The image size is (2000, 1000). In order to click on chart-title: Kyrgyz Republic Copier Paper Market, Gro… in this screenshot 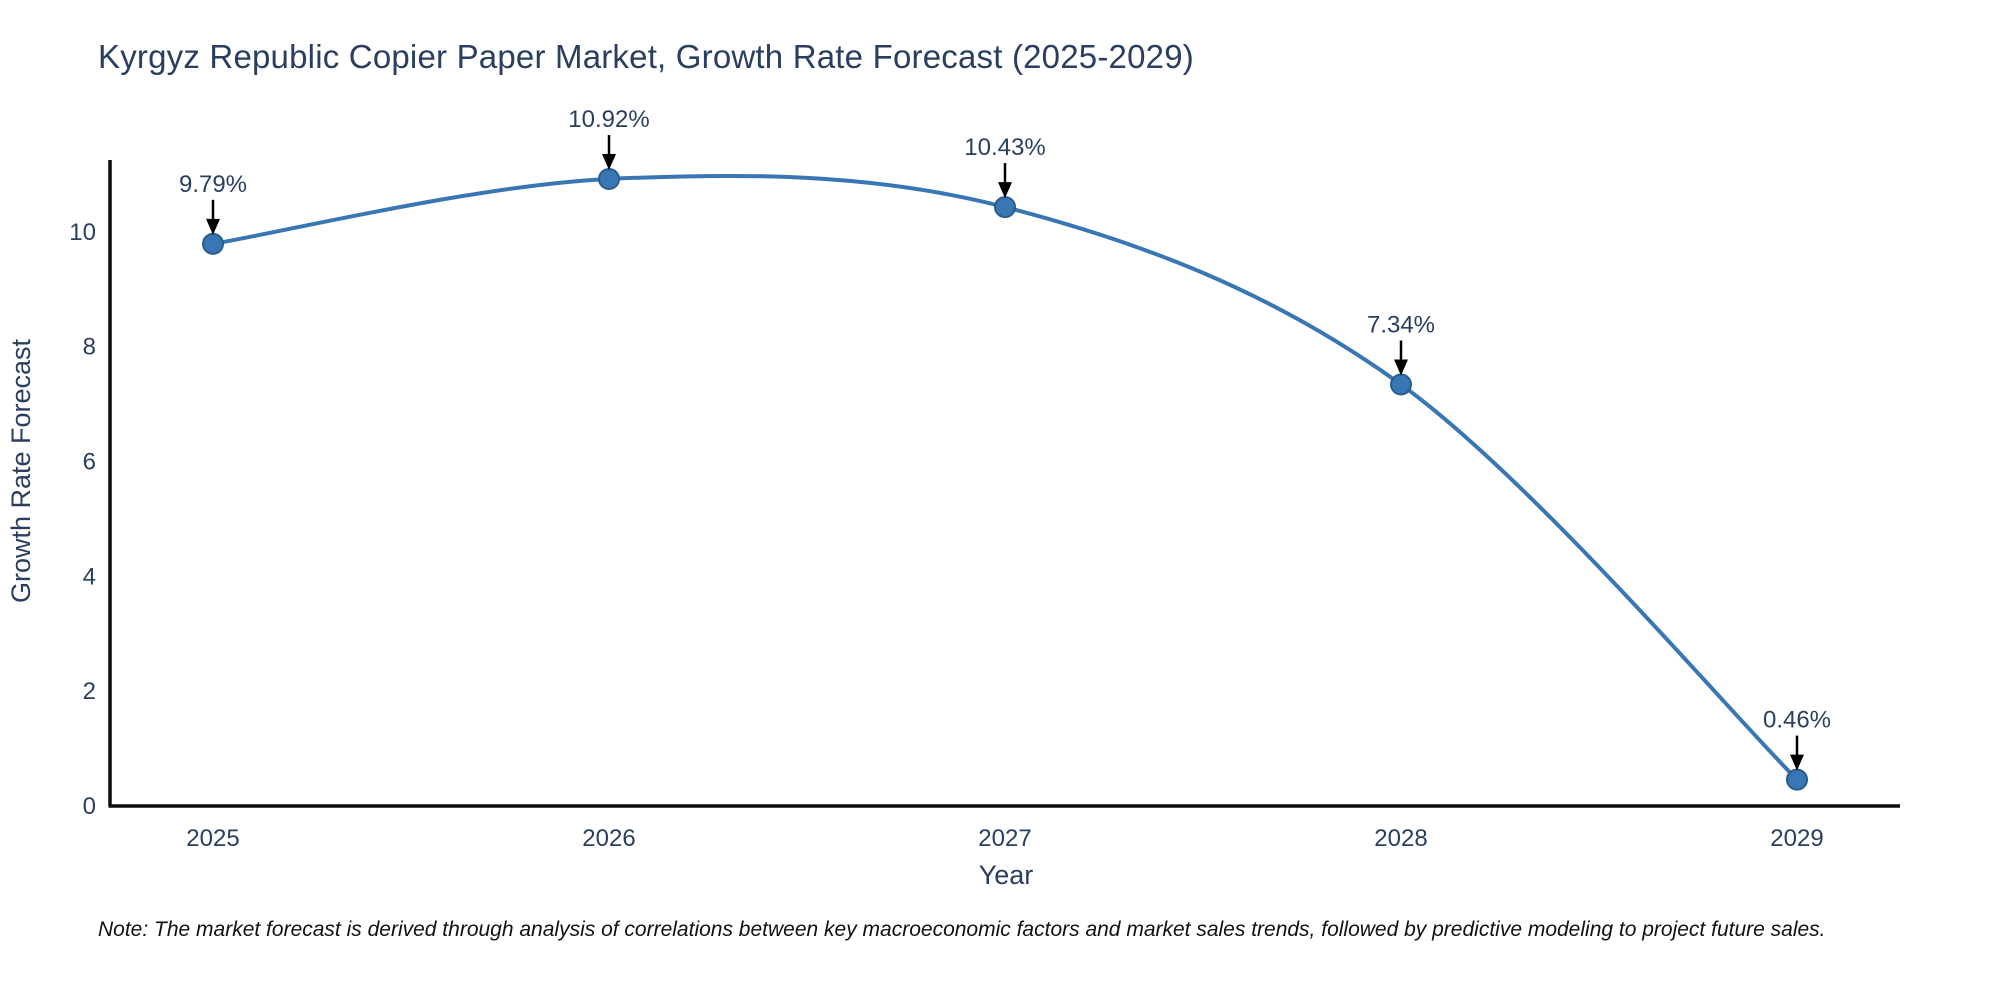, I will do `click(646, 56)`.